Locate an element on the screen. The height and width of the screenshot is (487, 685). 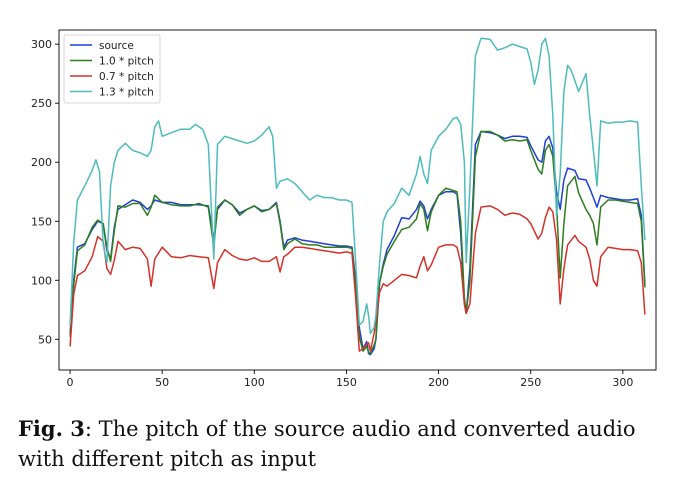
legend-entry-2: 0.7 * pitch is located at coordinates (126, 77).